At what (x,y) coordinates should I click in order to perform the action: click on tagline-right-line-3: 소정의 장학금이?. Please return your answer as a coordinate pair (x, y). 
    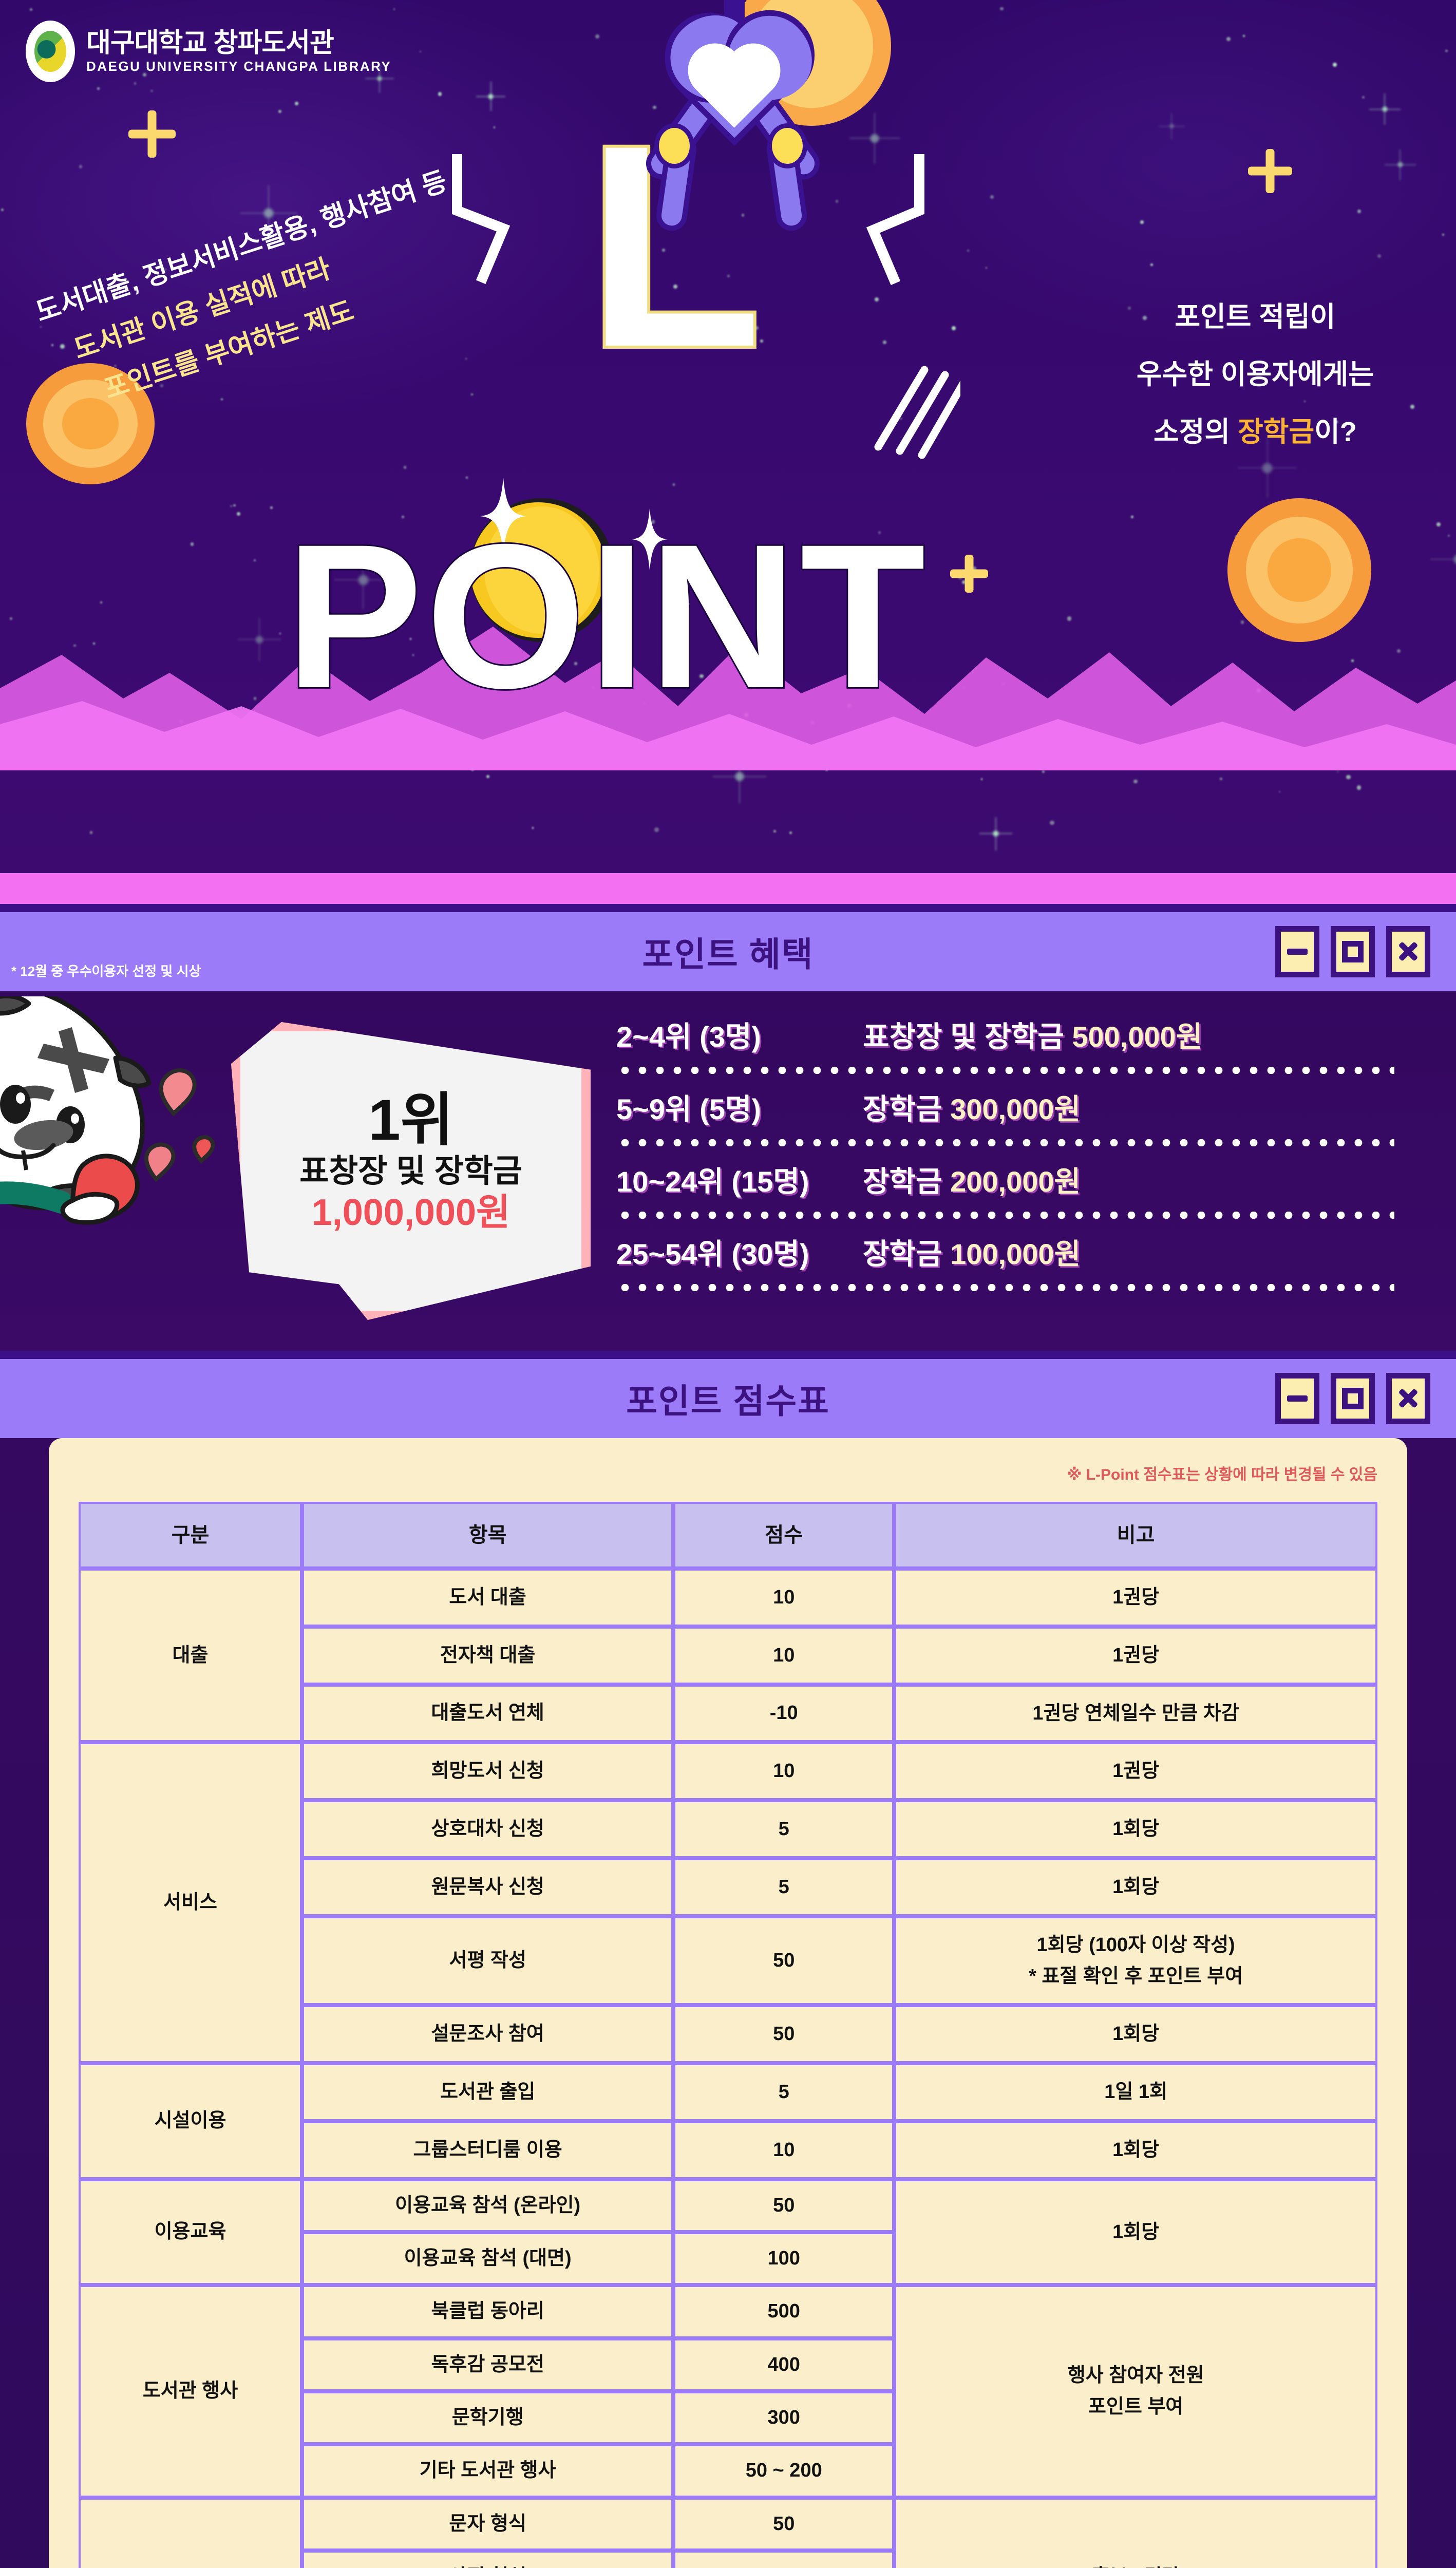
    Looking at the image, I should click on (1255, 432).